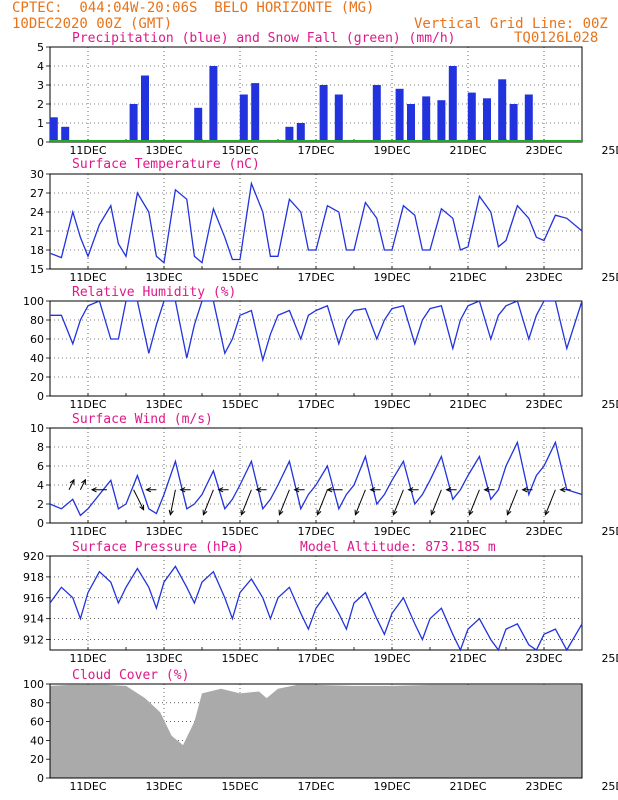  What do you see at coordinates (40, 504) in the screenshot?
I see `wind-ytick-label: 2` at bounding box center [40, 504].